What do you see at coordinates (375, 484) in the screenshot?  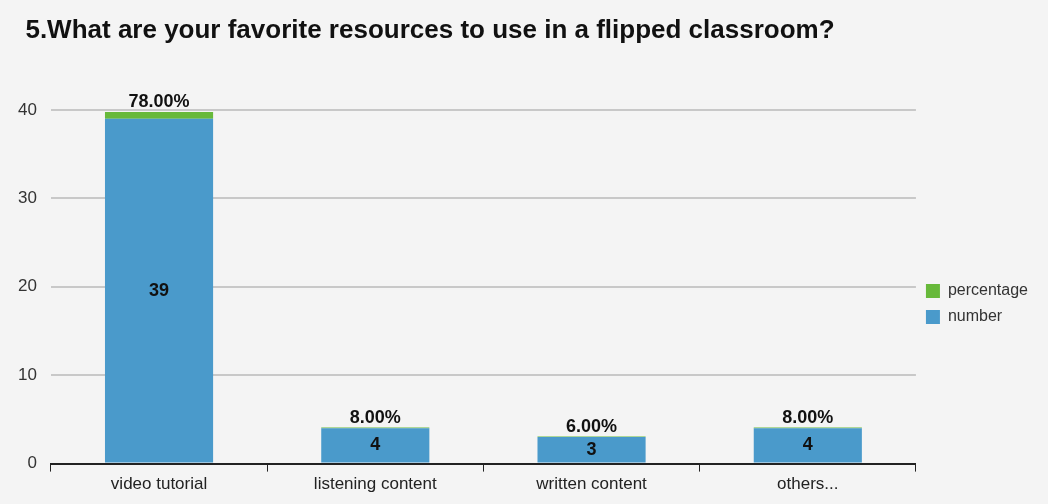 I see `x-tick-label: listening content` at bounding box center [375, 484].